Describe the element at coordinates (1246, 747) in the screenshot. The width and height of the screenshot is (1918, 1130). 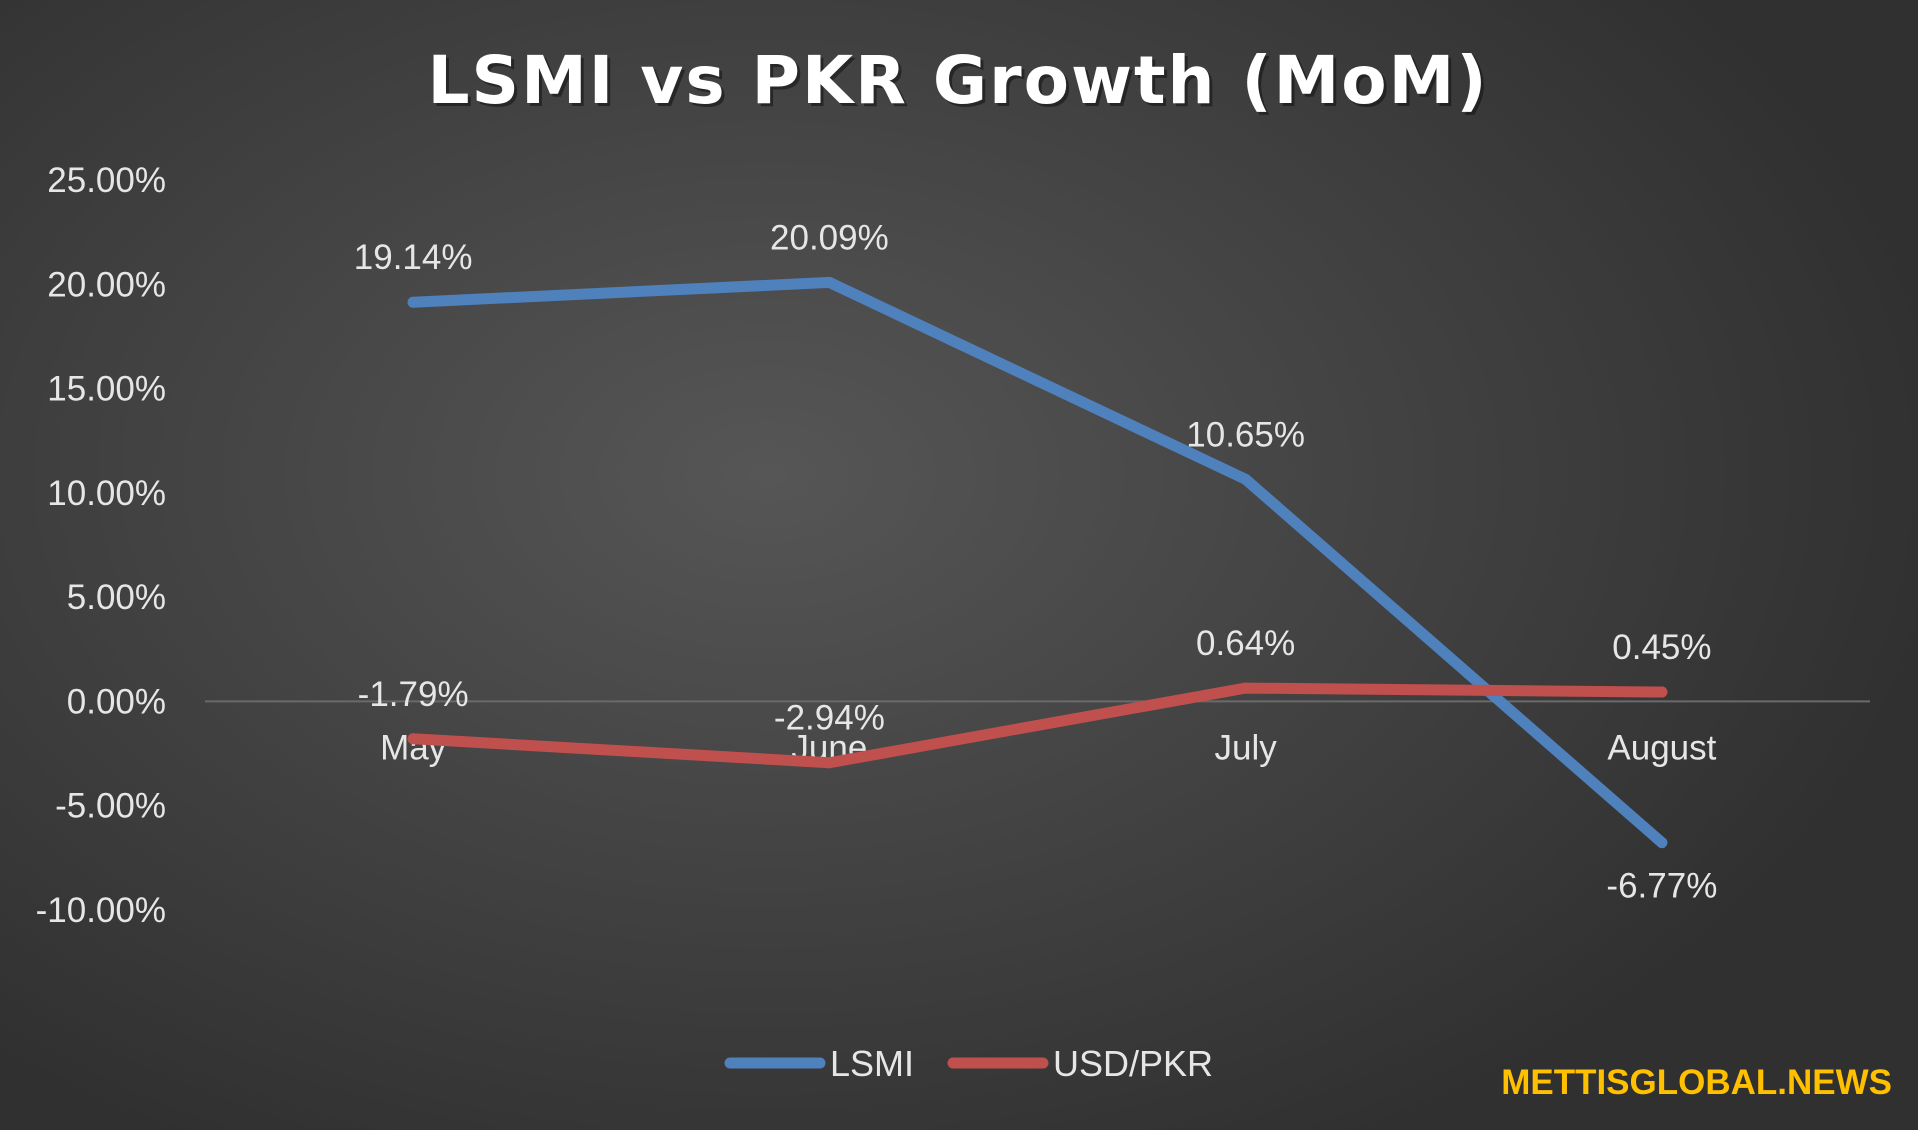
I see `x-tick-label: July` at that location.